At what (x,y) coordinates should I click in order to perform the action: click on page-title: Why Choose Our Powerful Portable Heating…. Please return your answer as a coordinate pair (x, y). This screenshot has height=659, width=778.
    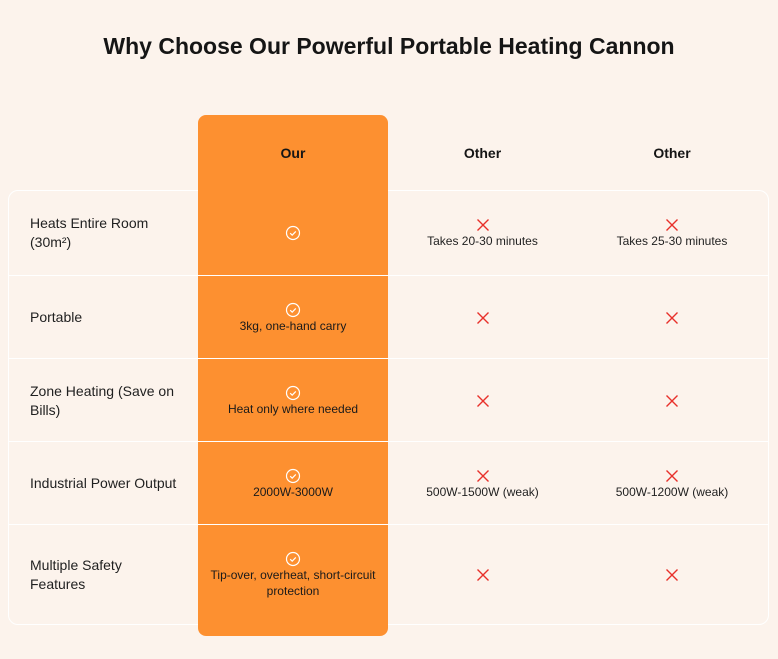
    Looking at the image, I should click on (389, 46).